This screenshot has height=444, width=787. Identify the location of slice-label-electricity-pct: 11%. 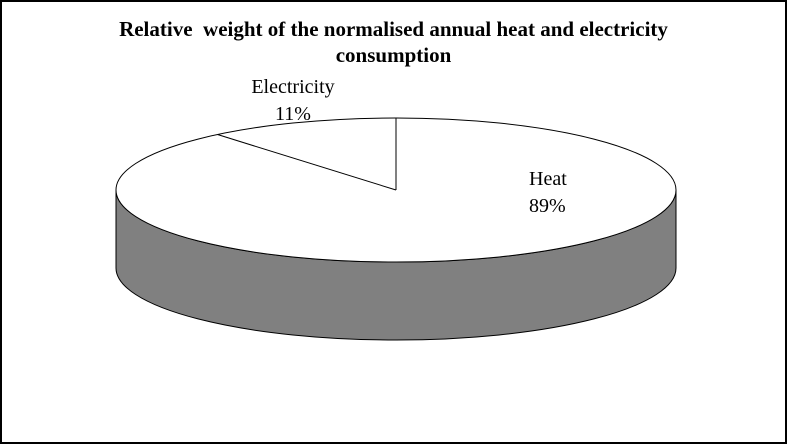
(293, 114).